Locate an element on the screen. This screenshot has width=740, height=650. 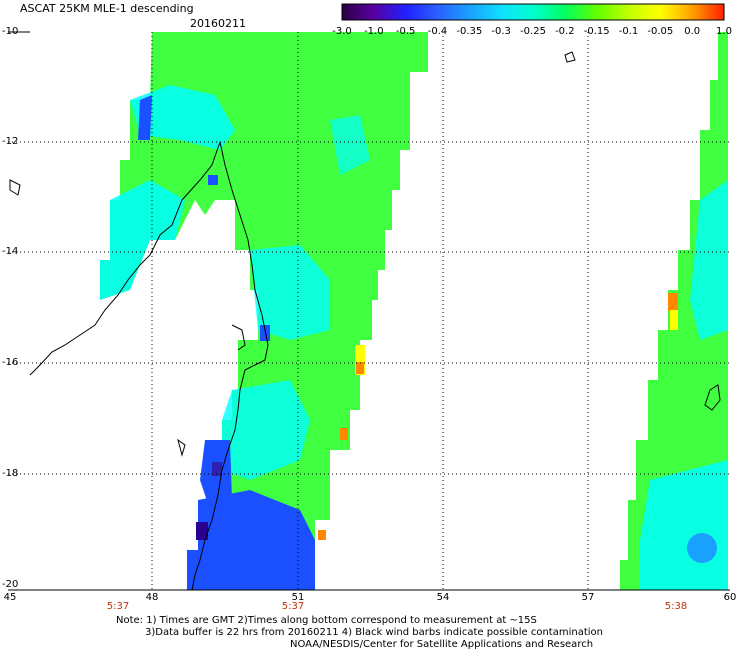
map-date: 20160211 is located at coordinates (218, 23).